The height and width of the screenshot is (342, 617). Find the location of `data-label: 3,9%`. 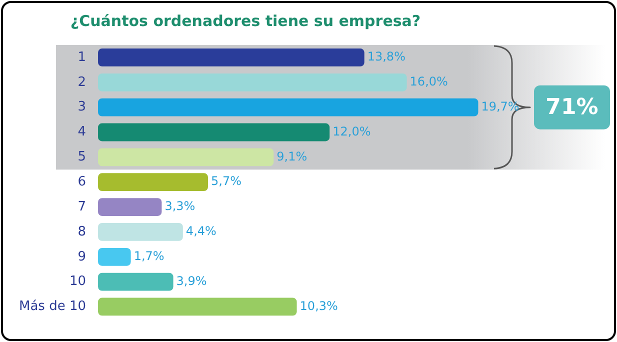

data-label: 3,9% is located at coordinates (191, 281).